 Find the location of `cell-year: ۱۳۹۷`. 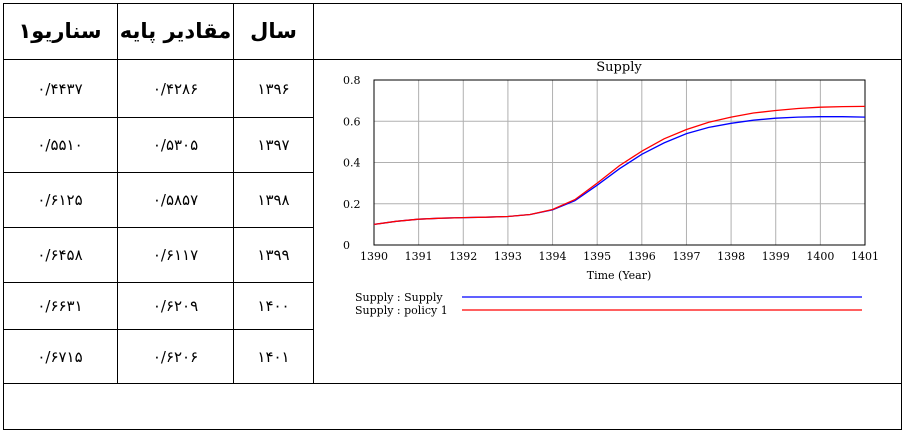

cell-year: ۱۳۹۷ is located at coordinates (273, 145).